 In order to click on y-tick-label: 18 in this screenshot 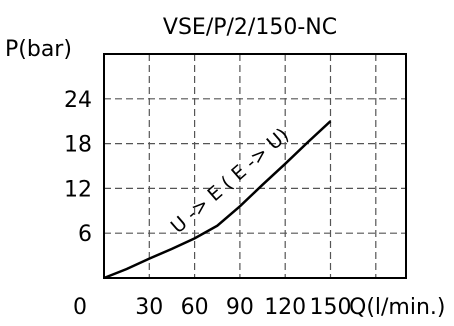, I will do `click(78, 145)`.